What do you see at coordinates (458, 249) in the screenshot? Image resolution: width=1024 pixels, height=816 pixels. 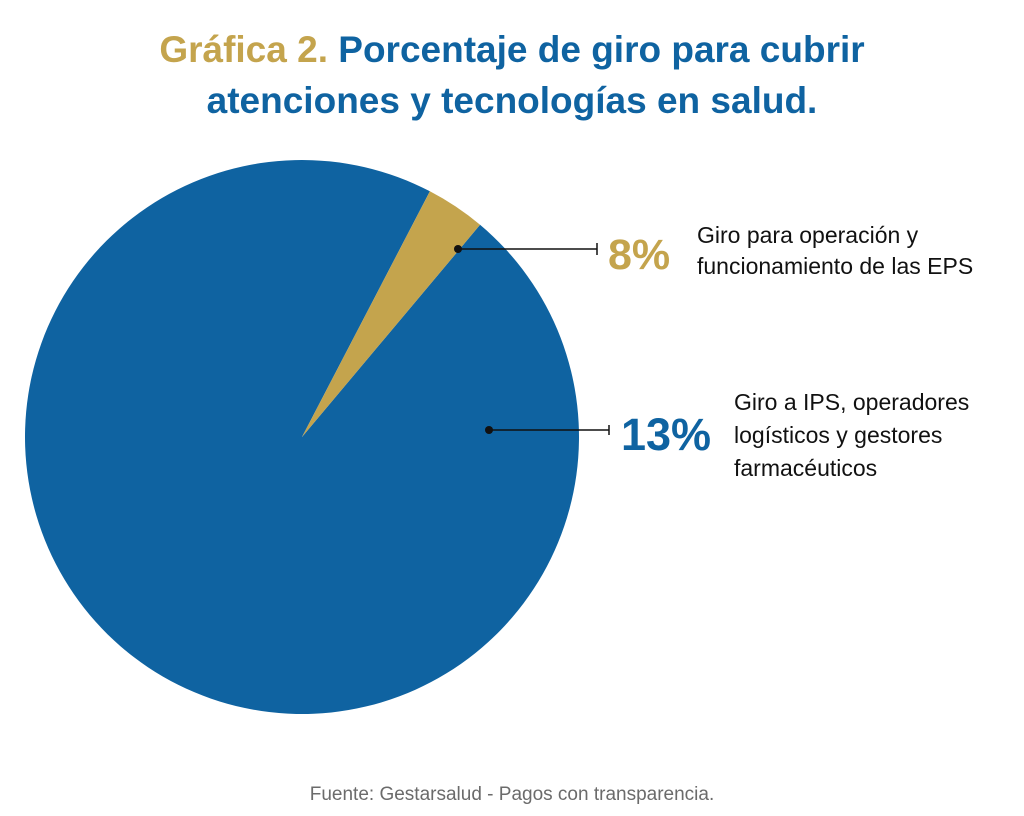 I see `leader-dot-eps` at bounding box center [458, 249].